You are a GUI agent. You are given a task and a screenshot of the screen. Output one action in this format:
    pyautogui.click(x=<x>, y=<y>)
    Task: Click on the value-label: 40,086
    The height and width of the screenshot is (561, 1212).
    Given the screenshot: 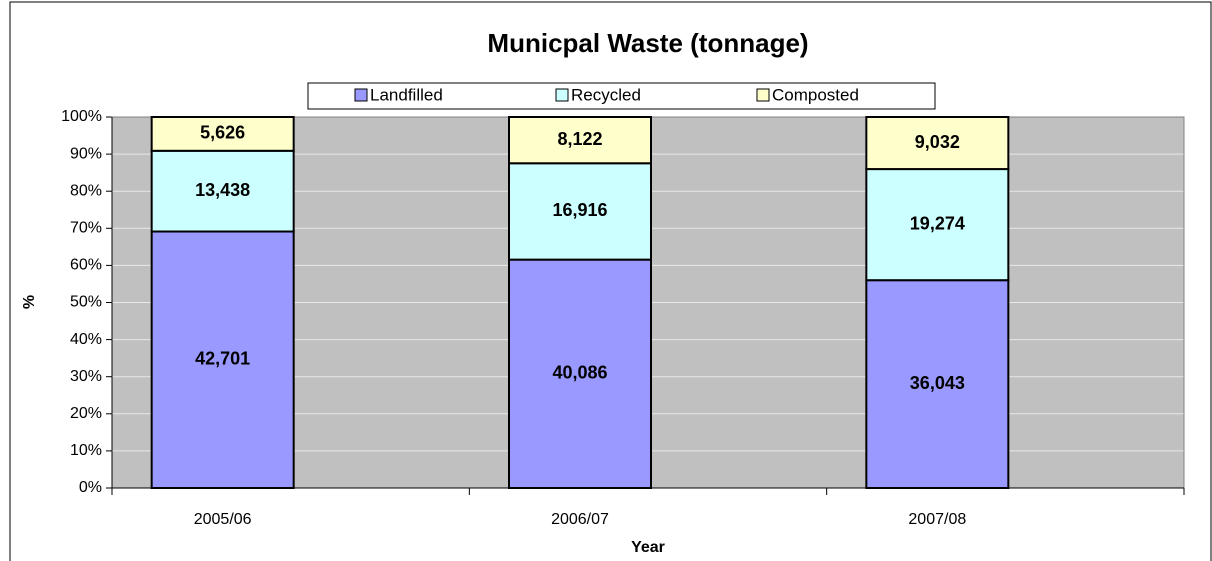 What is the action you would take?
    pyautogui.click(x=579, y=373)
    